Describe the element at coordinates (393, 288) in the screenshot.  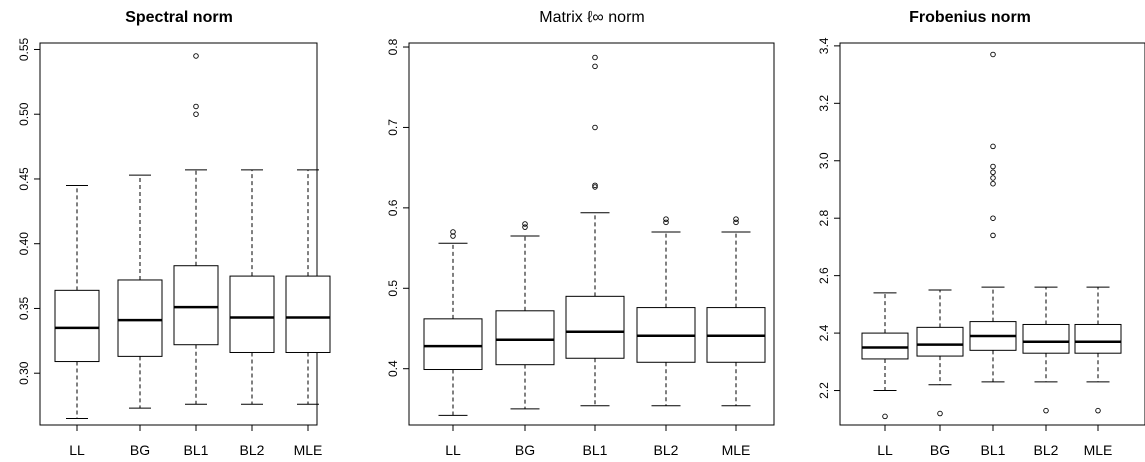
I see `y-tick-label: 0.5` at that location.